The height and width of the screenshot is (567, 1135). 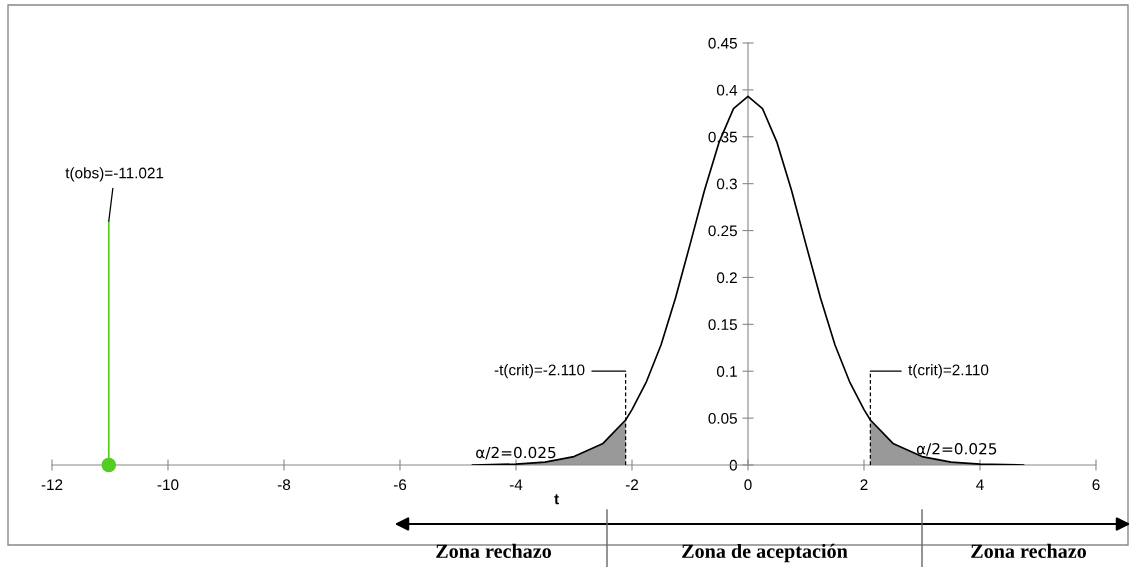 What do you see at coordinates (722, 43) in the screenshot?
I see `y-tick-label: 0.45` at bounding box center [722, 43].